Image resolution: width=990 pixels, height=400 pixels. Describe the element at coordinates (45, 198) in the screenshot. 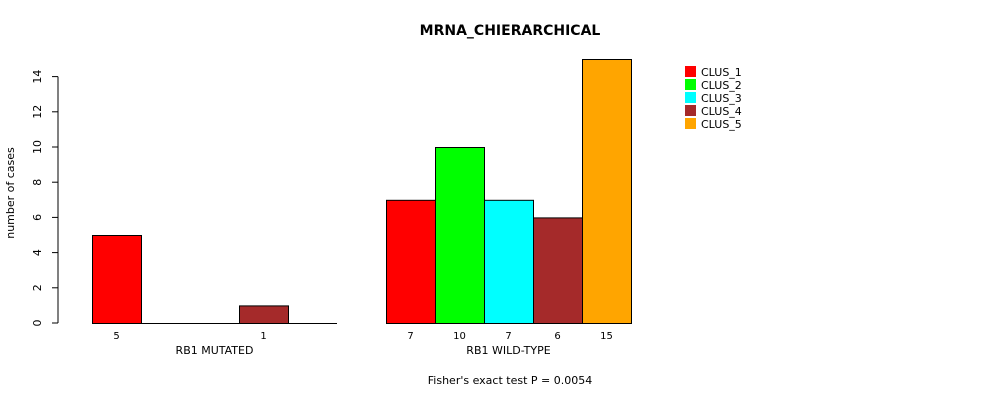

I see `y-axis: 0 2 4 6 8 10 12 14` at that location.